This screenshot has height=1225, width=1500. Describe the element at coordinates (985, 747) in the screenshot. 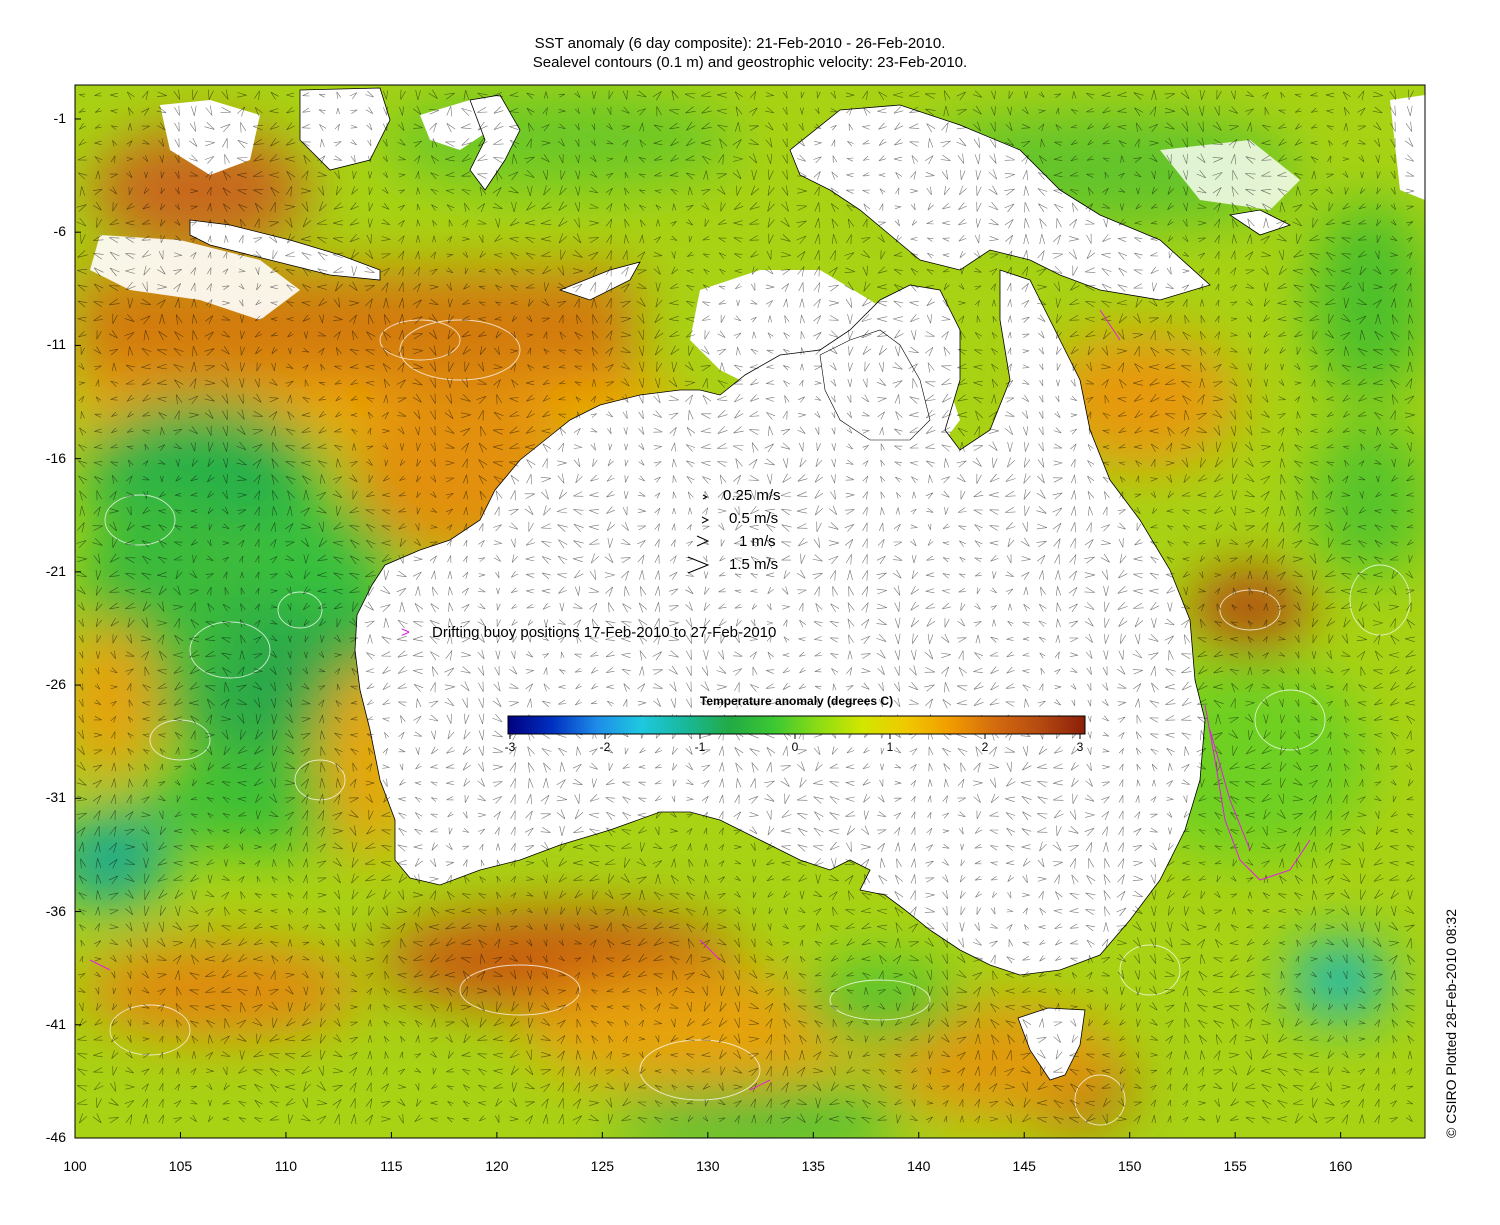

I see `colorbar-tick-label: 2` at that location.